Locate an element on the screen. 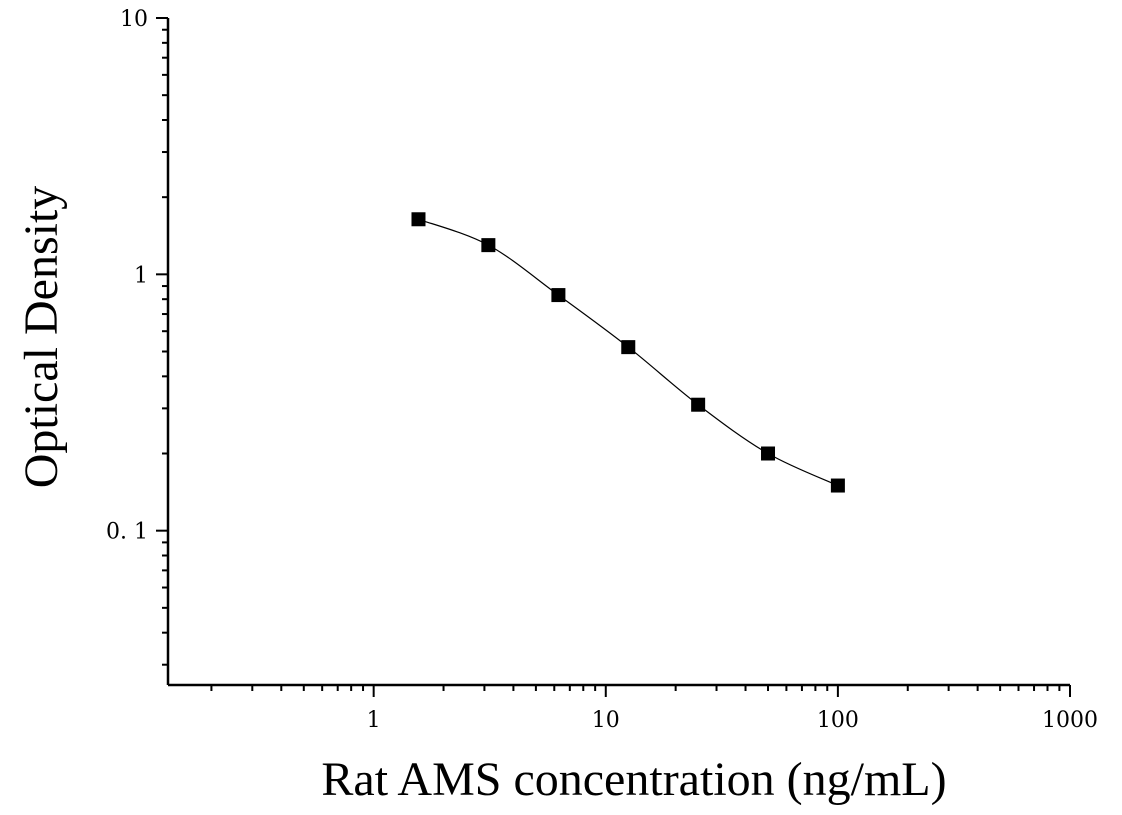  y-tick-label: 10 is located at coordinates (134, 19).